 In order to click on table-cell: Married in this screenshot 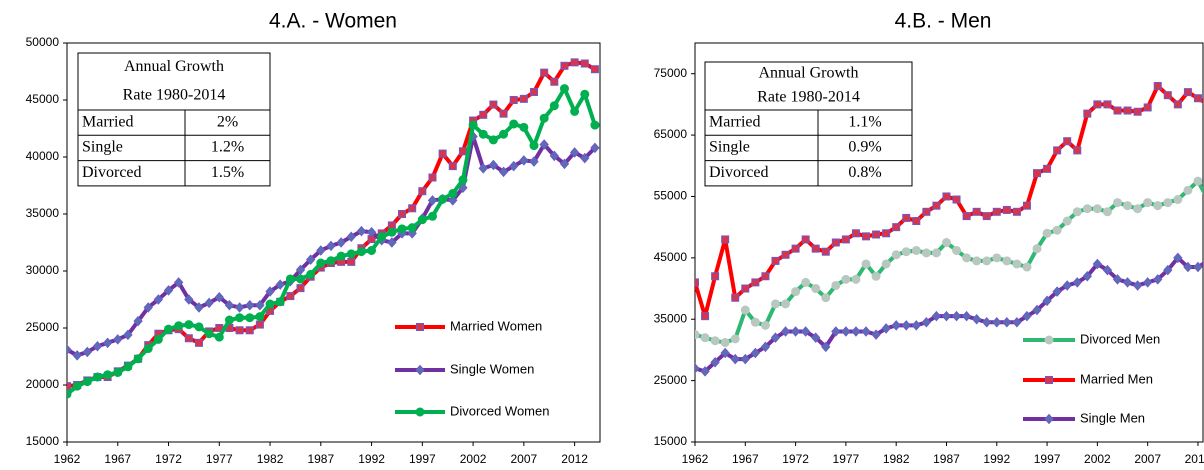, I will do `click(735, 121)`.